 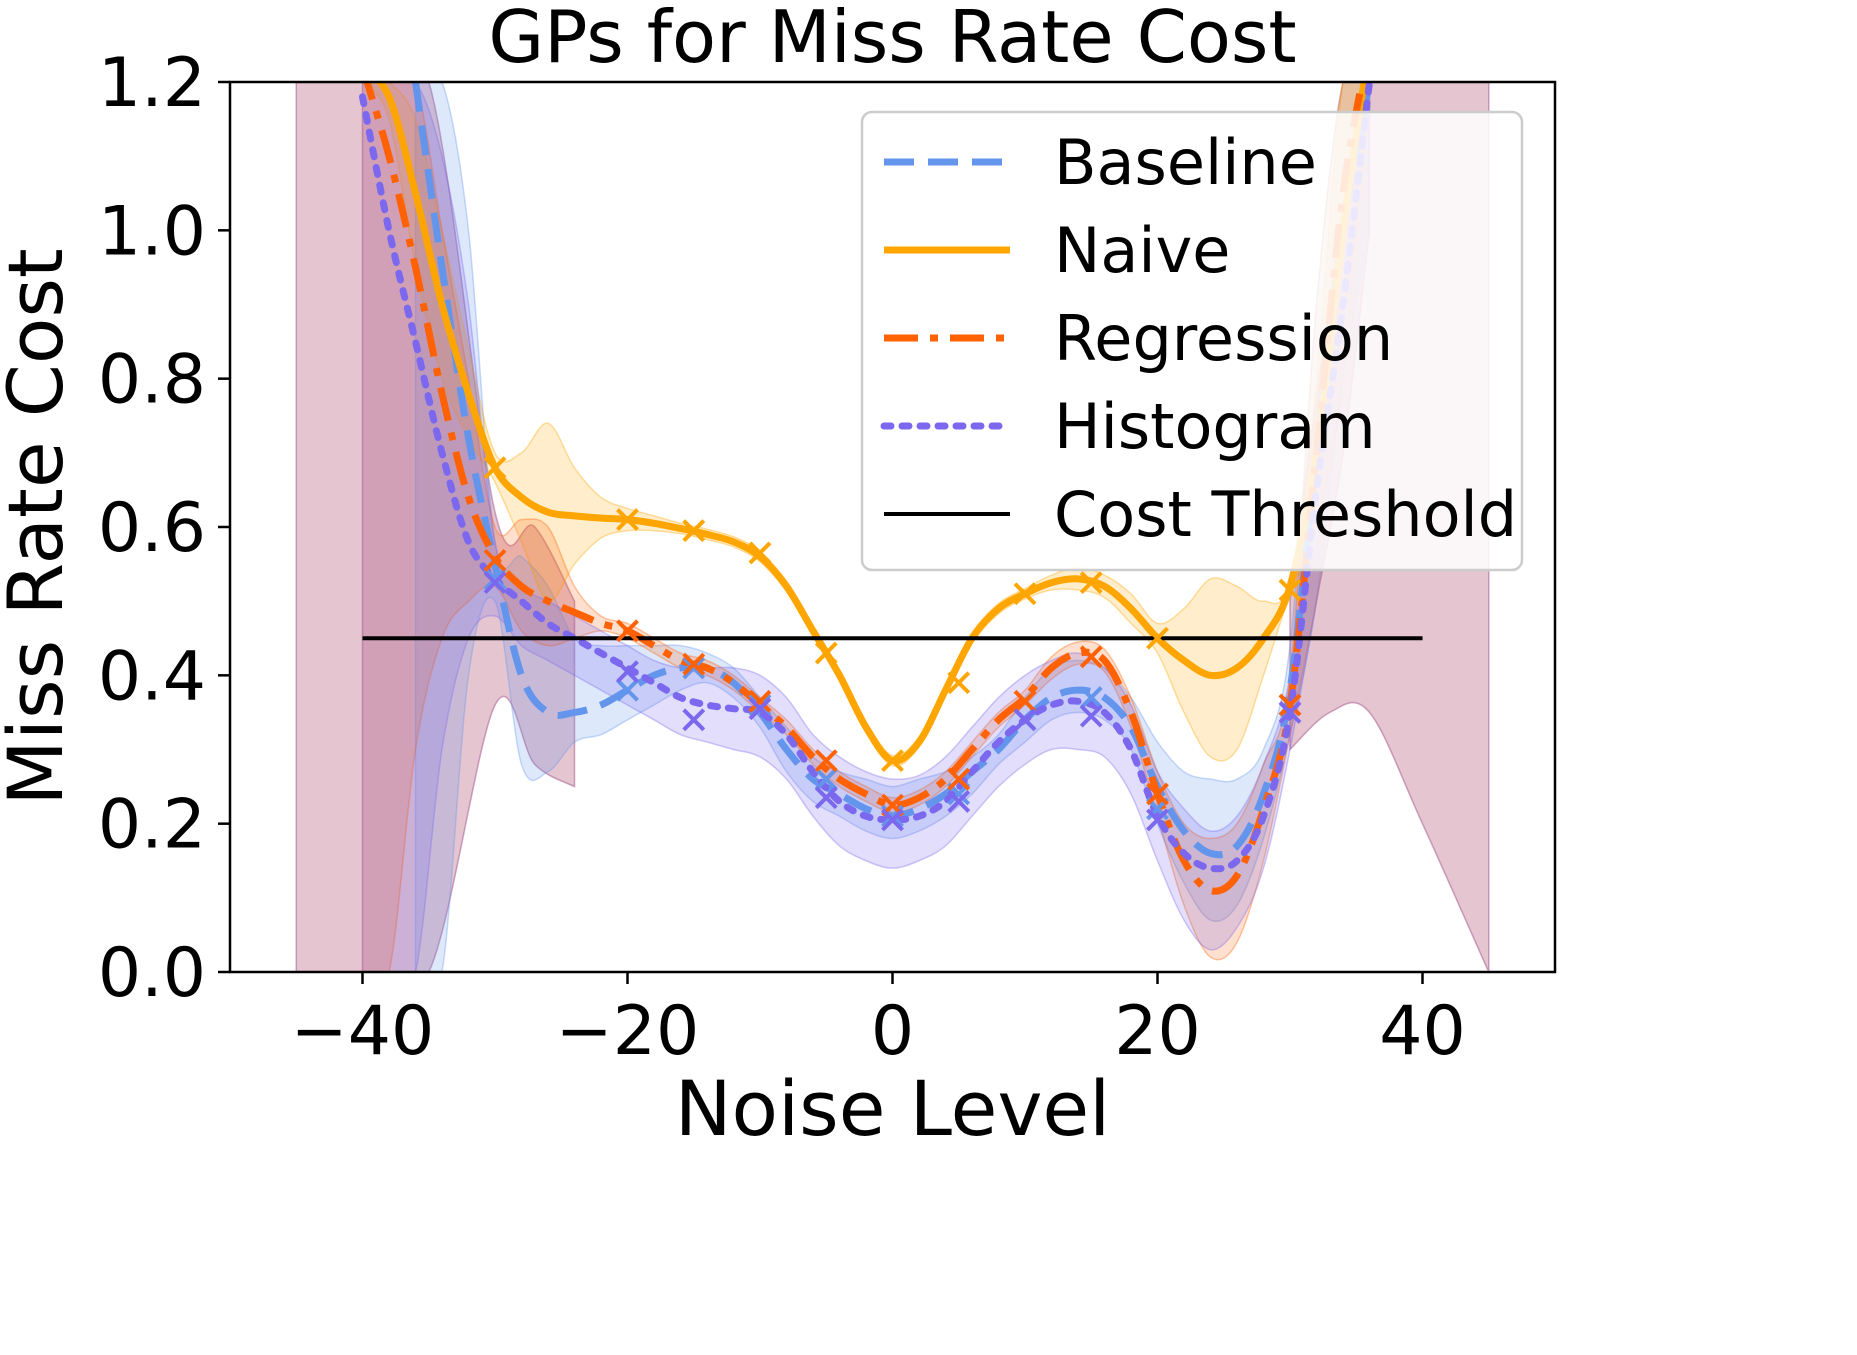 I want to click on band-edge-left-histogram, so click(x=435, y=527).